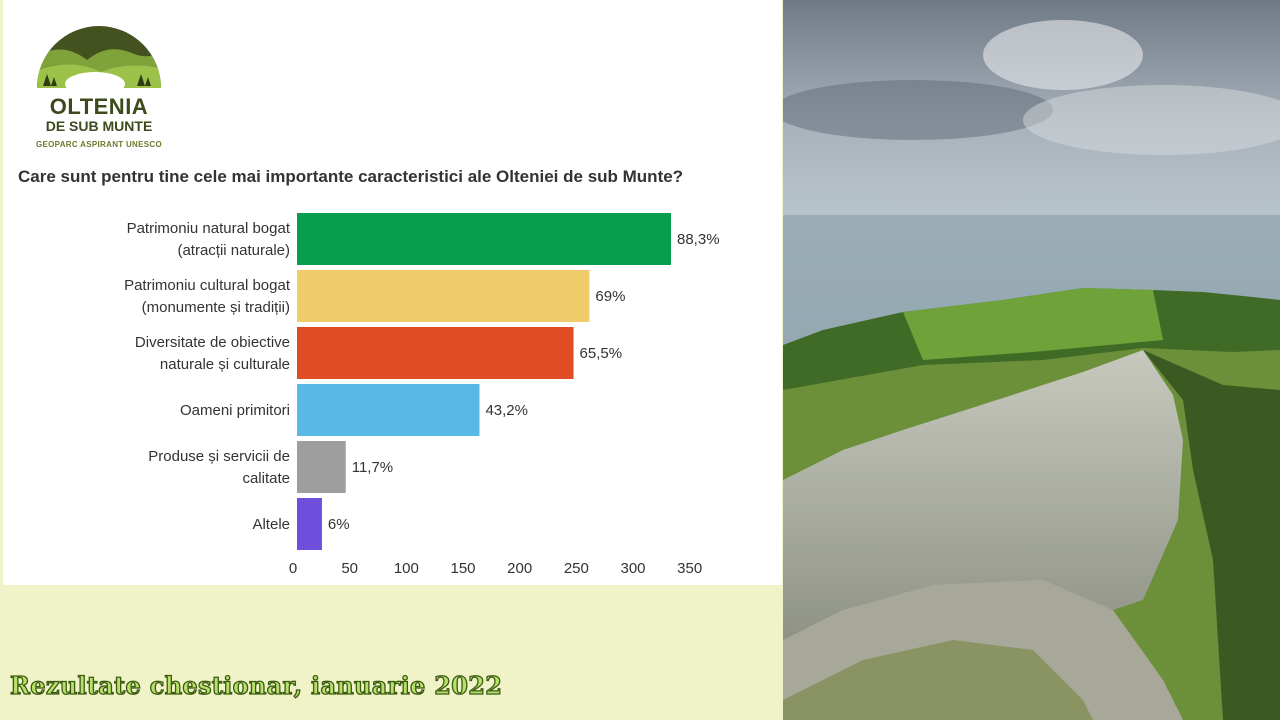 The width and height of the screenshot is (1280, 720). What do you see at coordinates (632, 568) in the screenshot?
I see `x-tick-label: 300` at bounding box center [632, 568].